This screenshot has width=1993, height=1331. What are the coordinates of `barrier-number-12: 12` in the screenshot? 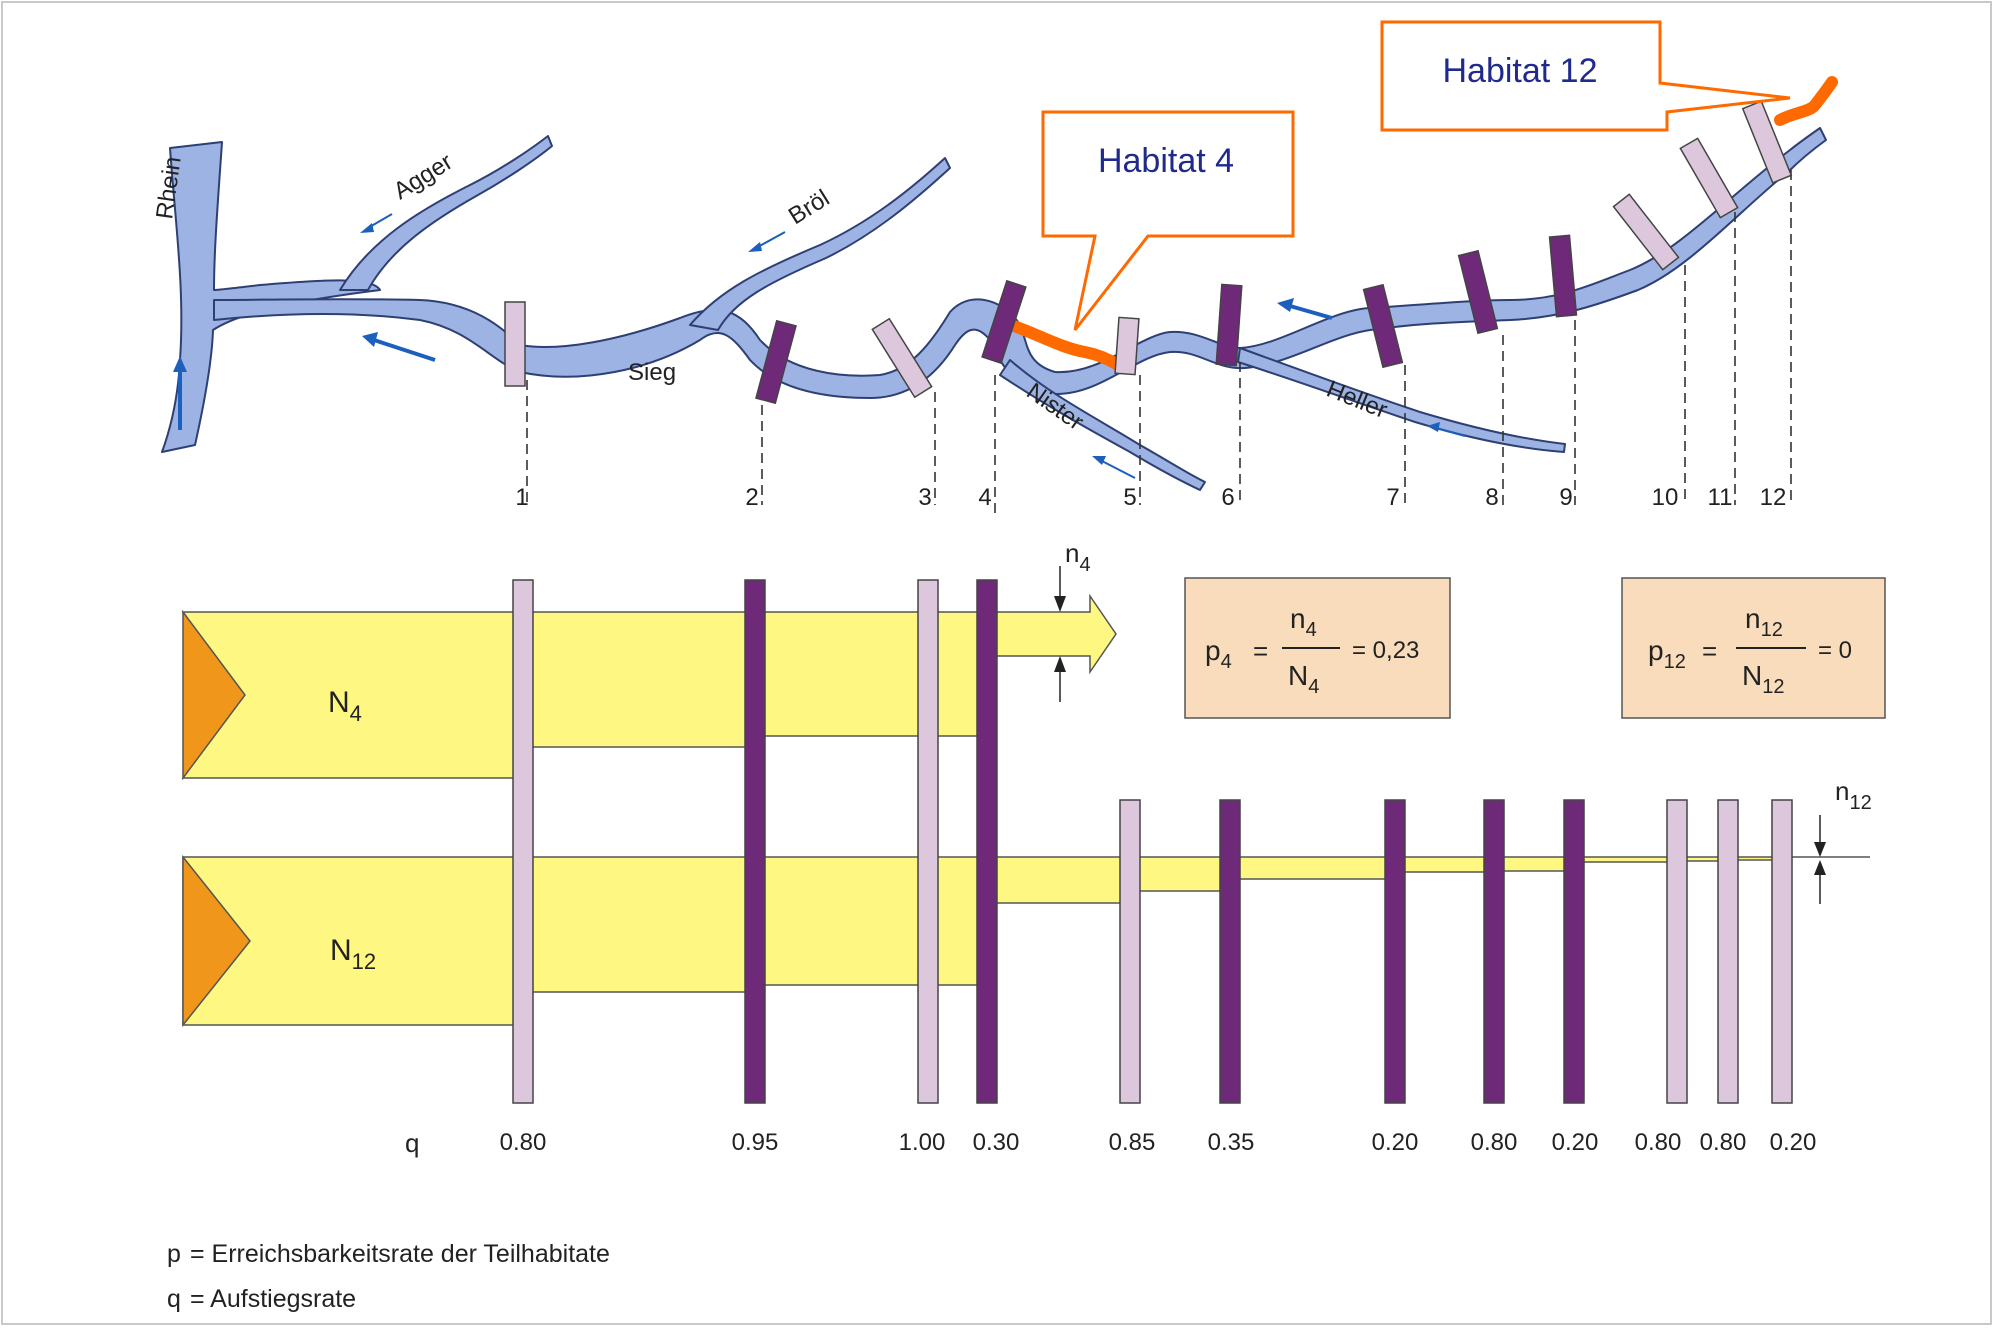 It's located at (1773, 497).